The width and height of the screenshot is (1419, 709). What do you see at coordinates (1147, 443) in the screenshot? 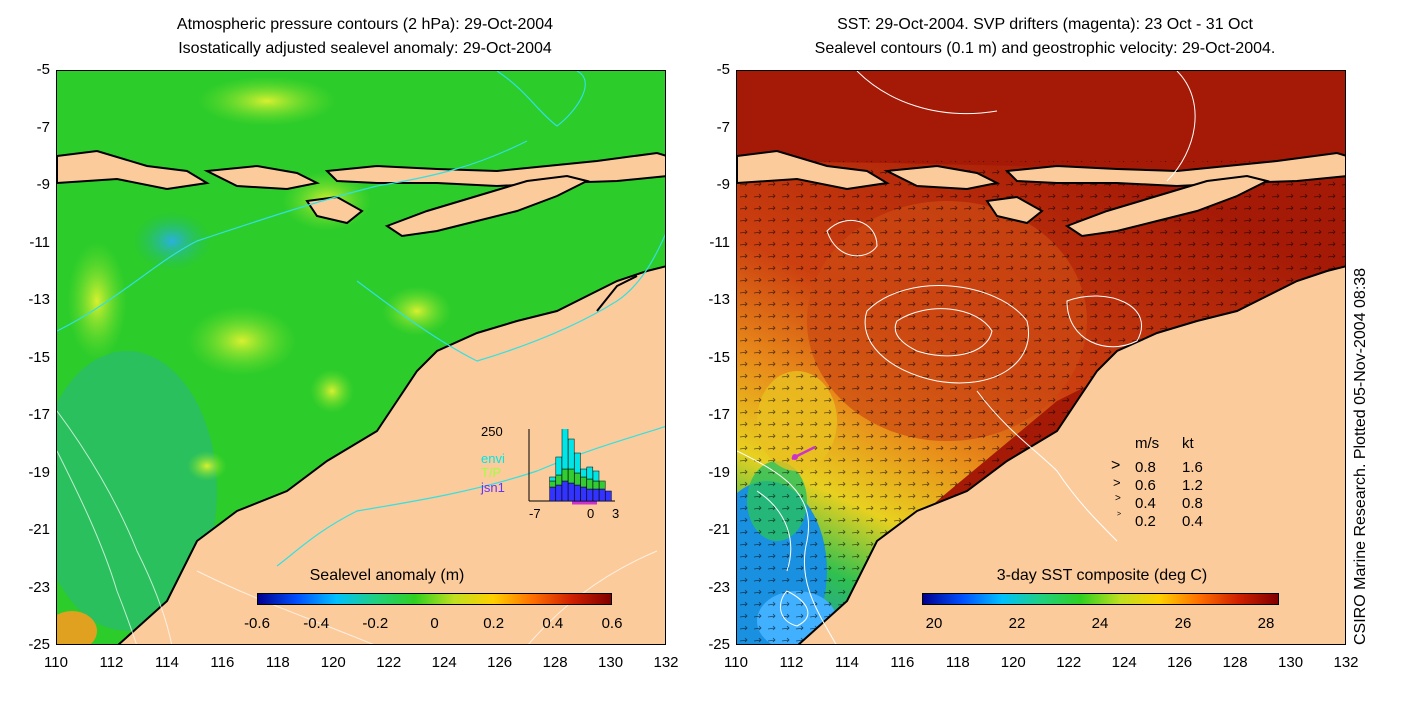
I see `speed-legend-header-ms: m/s` at bounding box center [1147, 443].